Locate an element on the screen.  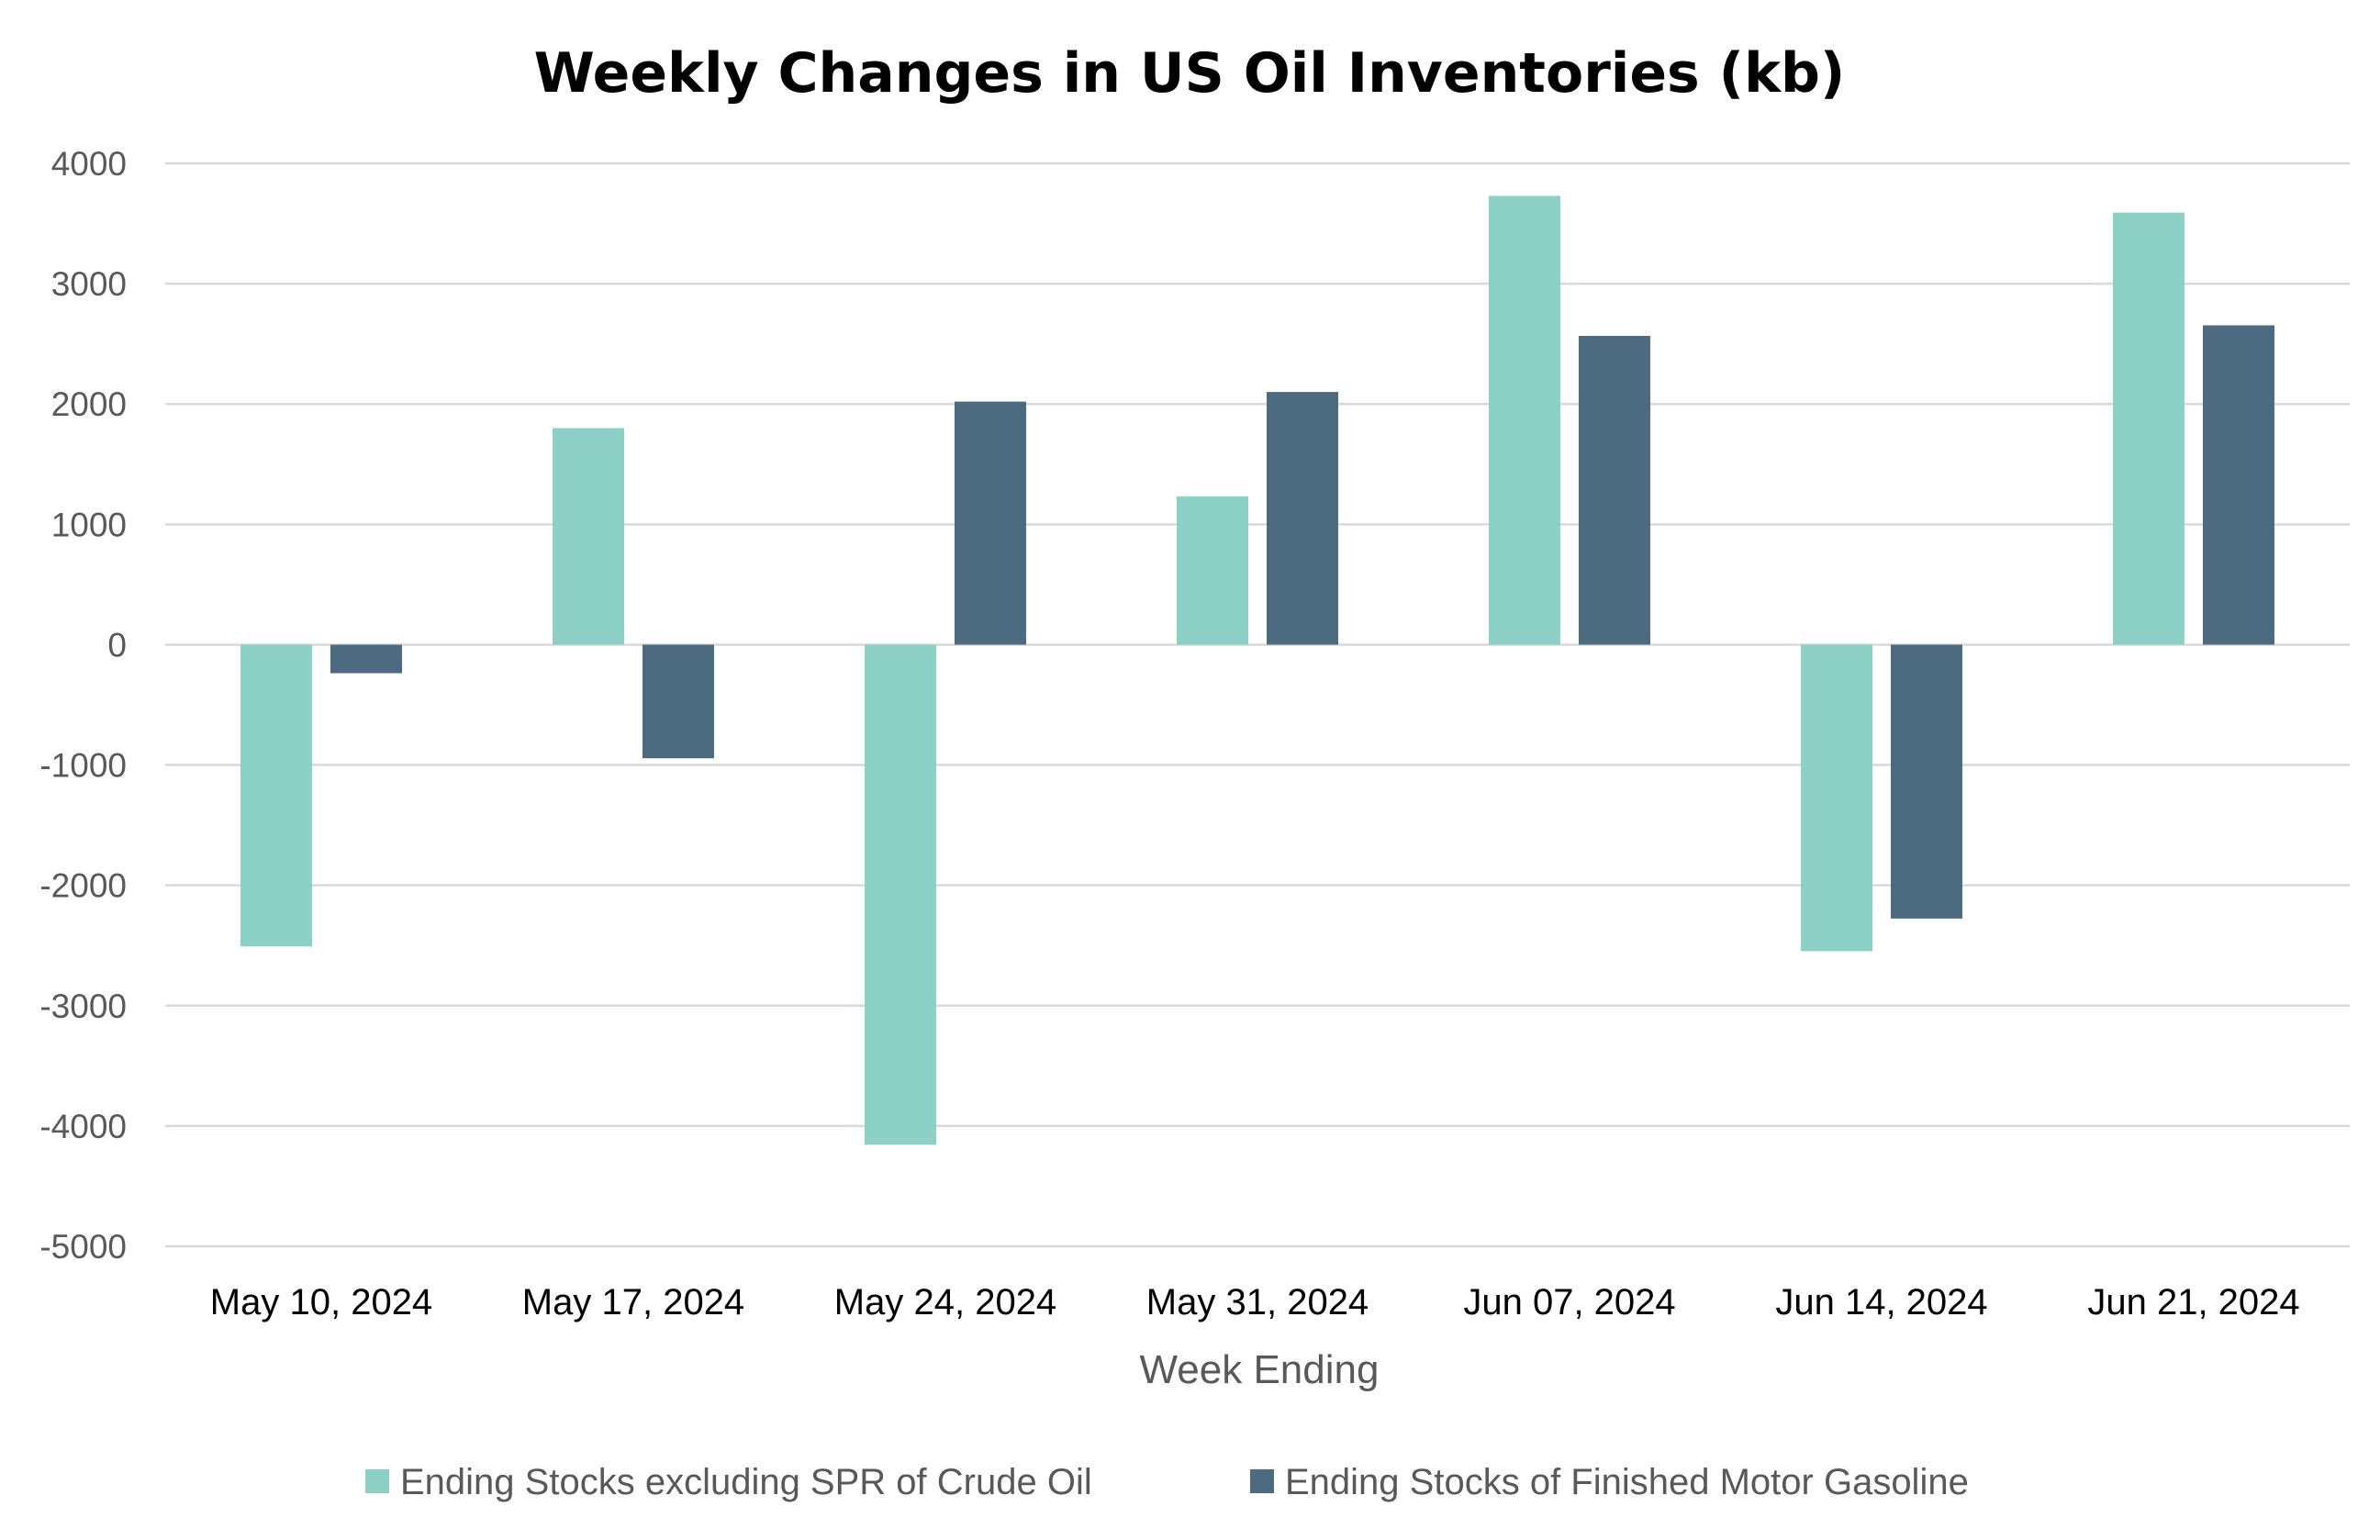
y-tick-label: -5000 is located at coordinates (83, 1247).